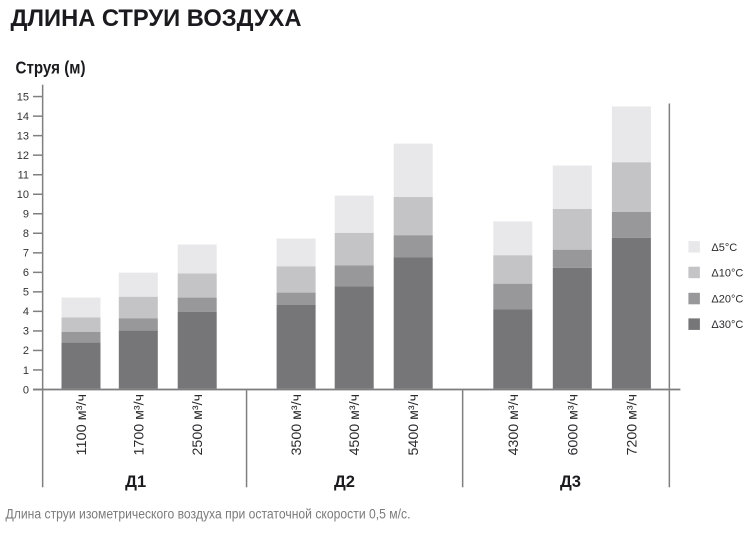 The width and height of the screenshot is (743, 535). I want to click on svg-text: 15, so click(23, 97).